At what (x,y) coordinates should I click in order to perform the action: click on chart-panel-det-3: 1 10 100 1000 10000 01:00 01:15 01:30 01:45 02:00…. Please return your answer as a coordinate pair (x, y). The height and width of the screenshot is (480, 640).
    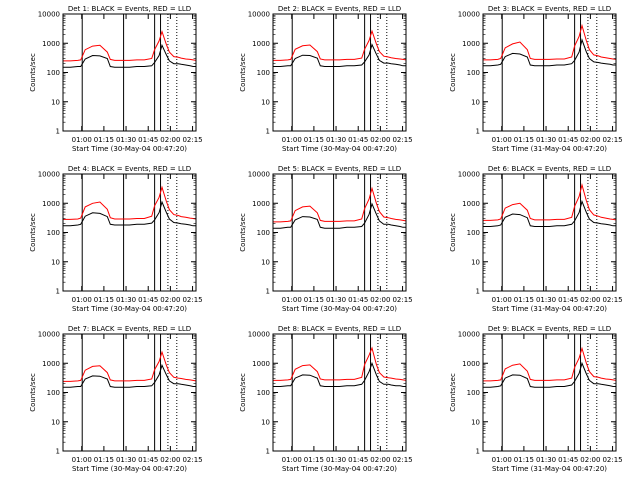
    Looking at the image, I should click on (536, 79).